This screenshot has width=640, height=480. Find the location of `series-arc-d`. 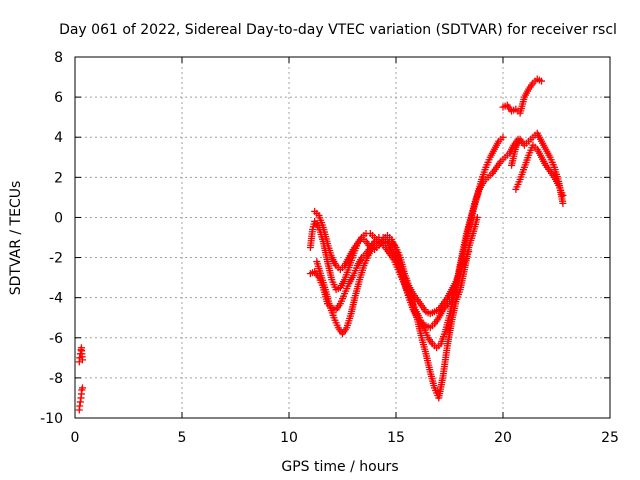

series-arc-d is located at coordinates (417, 243).